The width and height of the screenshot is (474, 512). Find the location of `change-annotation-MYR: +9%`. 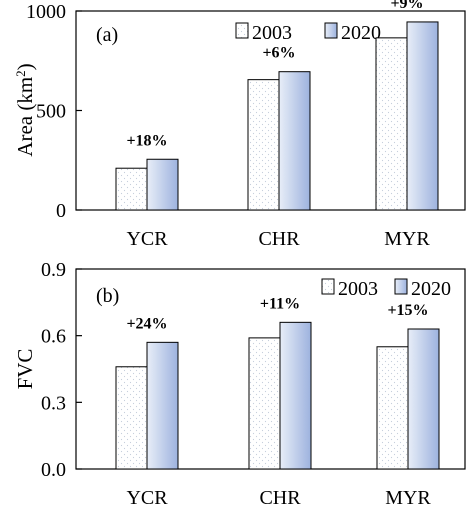

change-annotation-MYR: +9% is located at coordinates (406, 6).